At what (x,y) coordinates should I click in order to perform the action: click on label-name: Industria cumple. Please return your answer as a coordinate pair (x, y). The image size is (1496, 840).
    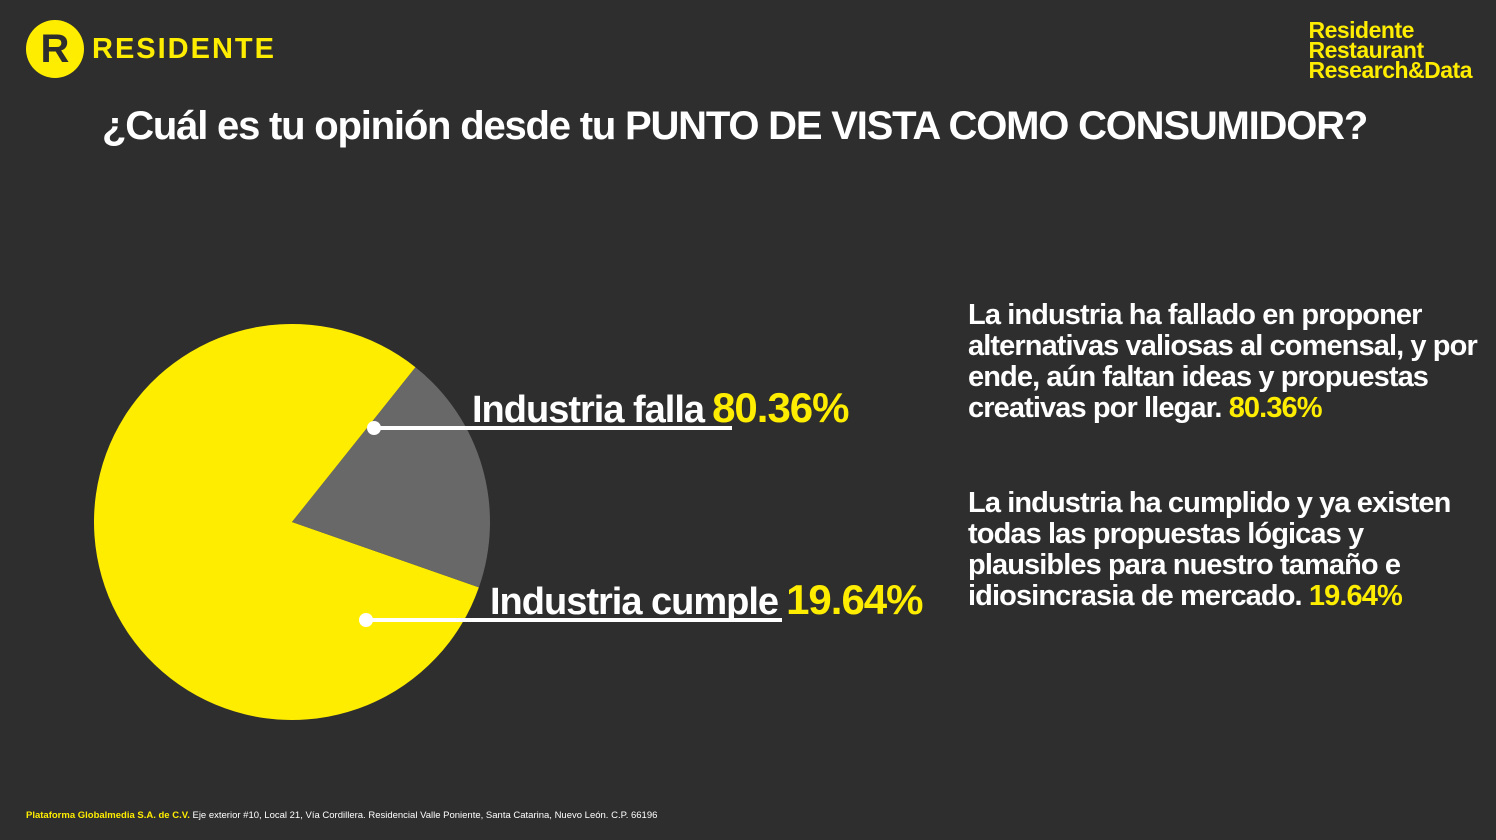
    Looking at the image, I should click on (634, 602).